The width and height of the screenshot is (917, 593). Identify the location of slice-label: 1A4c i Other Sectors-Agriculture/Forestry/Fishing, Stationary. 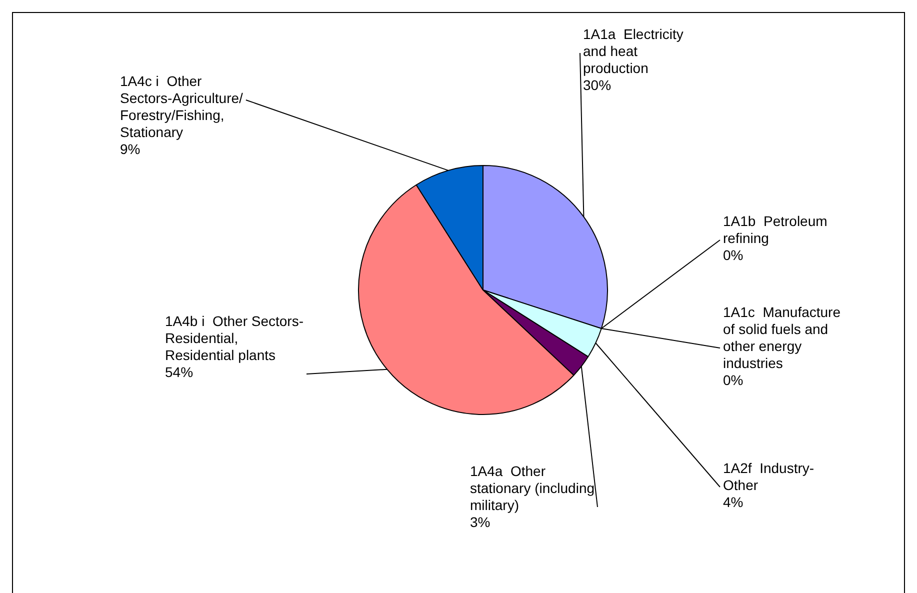
(182, 106).